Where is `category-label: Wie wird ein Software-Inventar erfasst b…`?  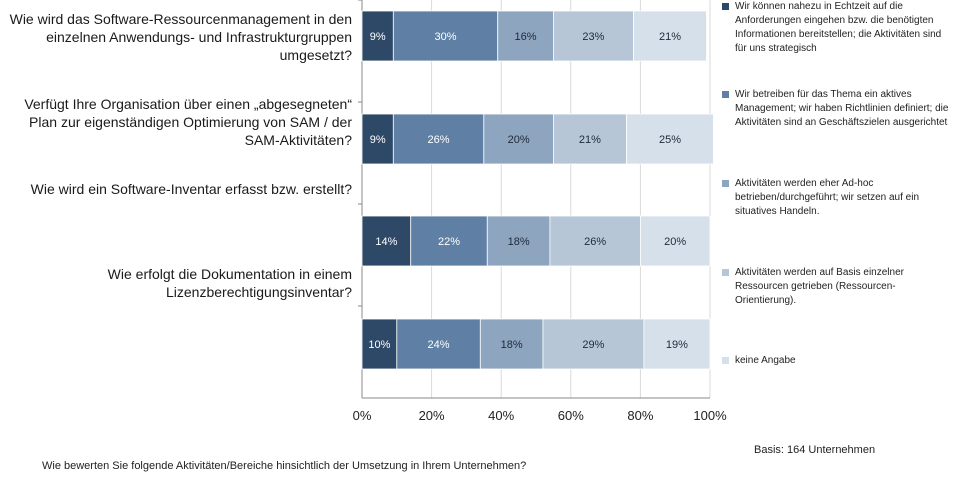
category-label: Wie wird ein Software-Inventar erfasst b… is located at coordinates (191, 189).